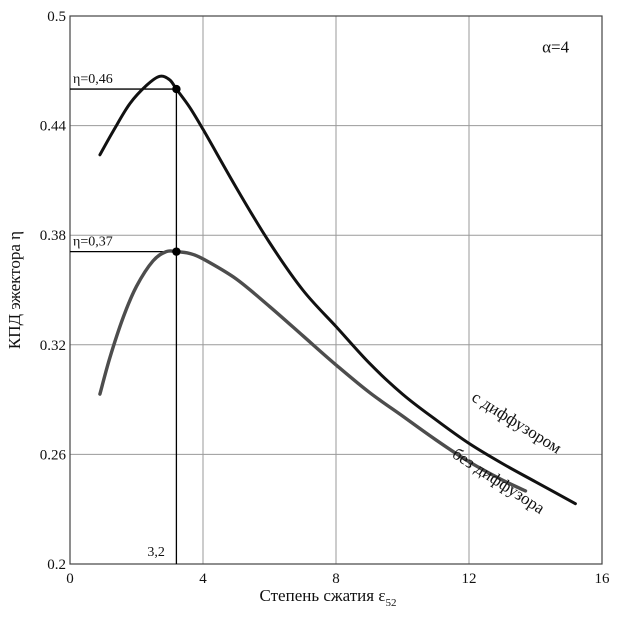 Image resolution: width=617 pixels, height=620 pixels. What do you see at coordinates (176, 170) in the screenshot?
I see `marker-points` at bounding box center [176, 170].